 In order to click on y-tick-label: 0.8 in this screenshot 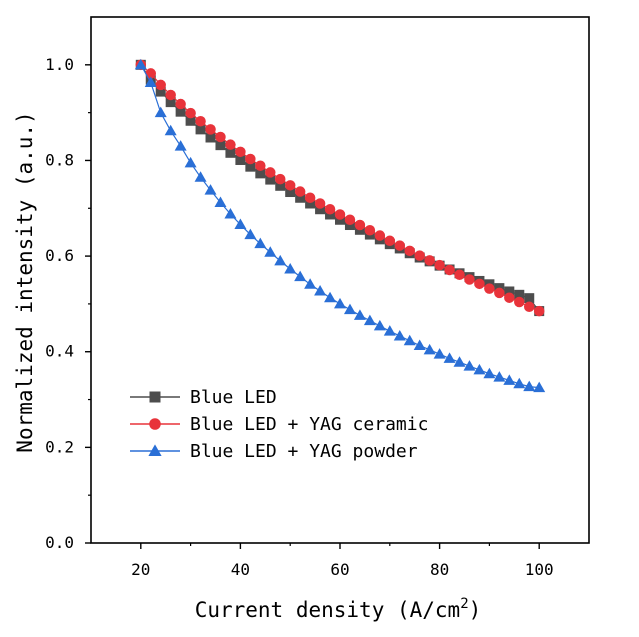, I will do `click(59, 159)`.